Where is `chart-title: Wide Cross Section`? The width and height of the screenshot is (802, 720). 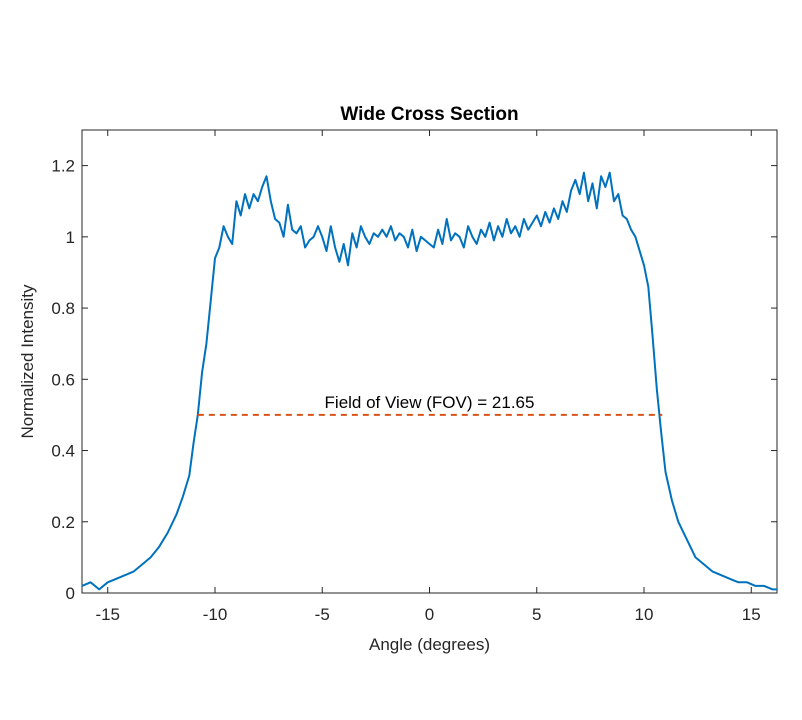 chart-title: Wide Cross Section is located at coordinates (429, 114).